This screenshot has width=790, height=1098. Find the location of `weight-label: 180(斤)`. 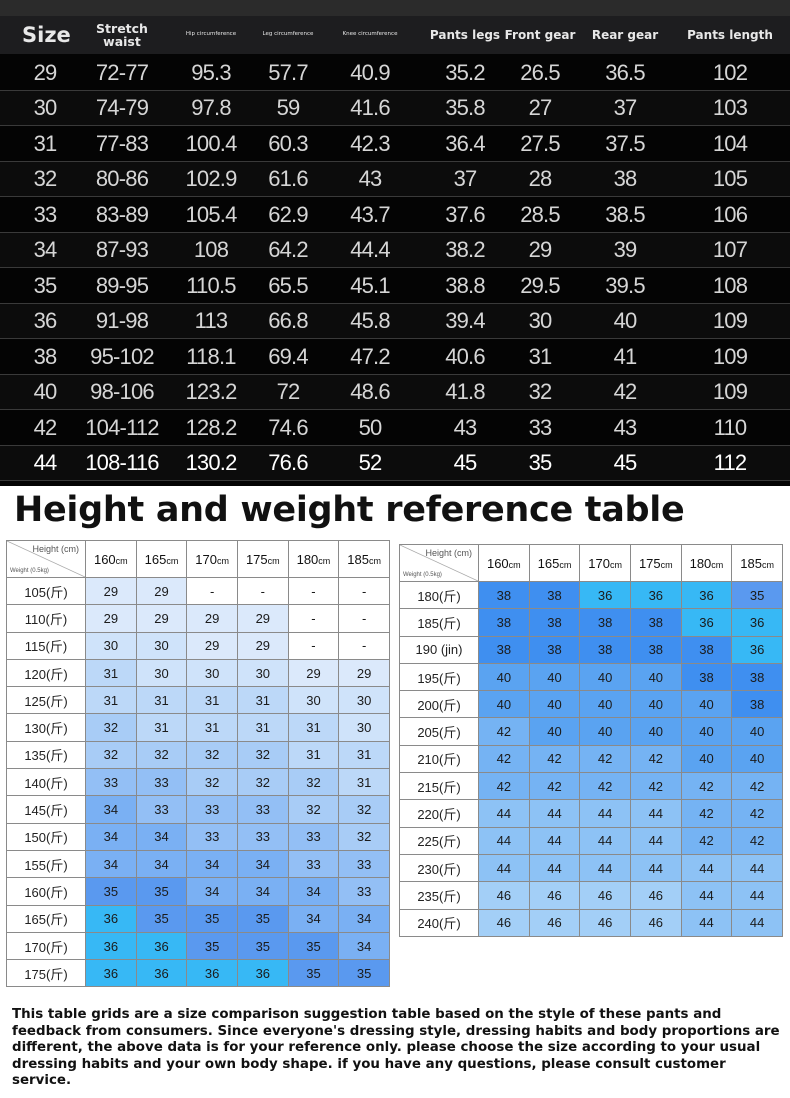

weight-label: 180(斤) is located at coordinates (439, 595).